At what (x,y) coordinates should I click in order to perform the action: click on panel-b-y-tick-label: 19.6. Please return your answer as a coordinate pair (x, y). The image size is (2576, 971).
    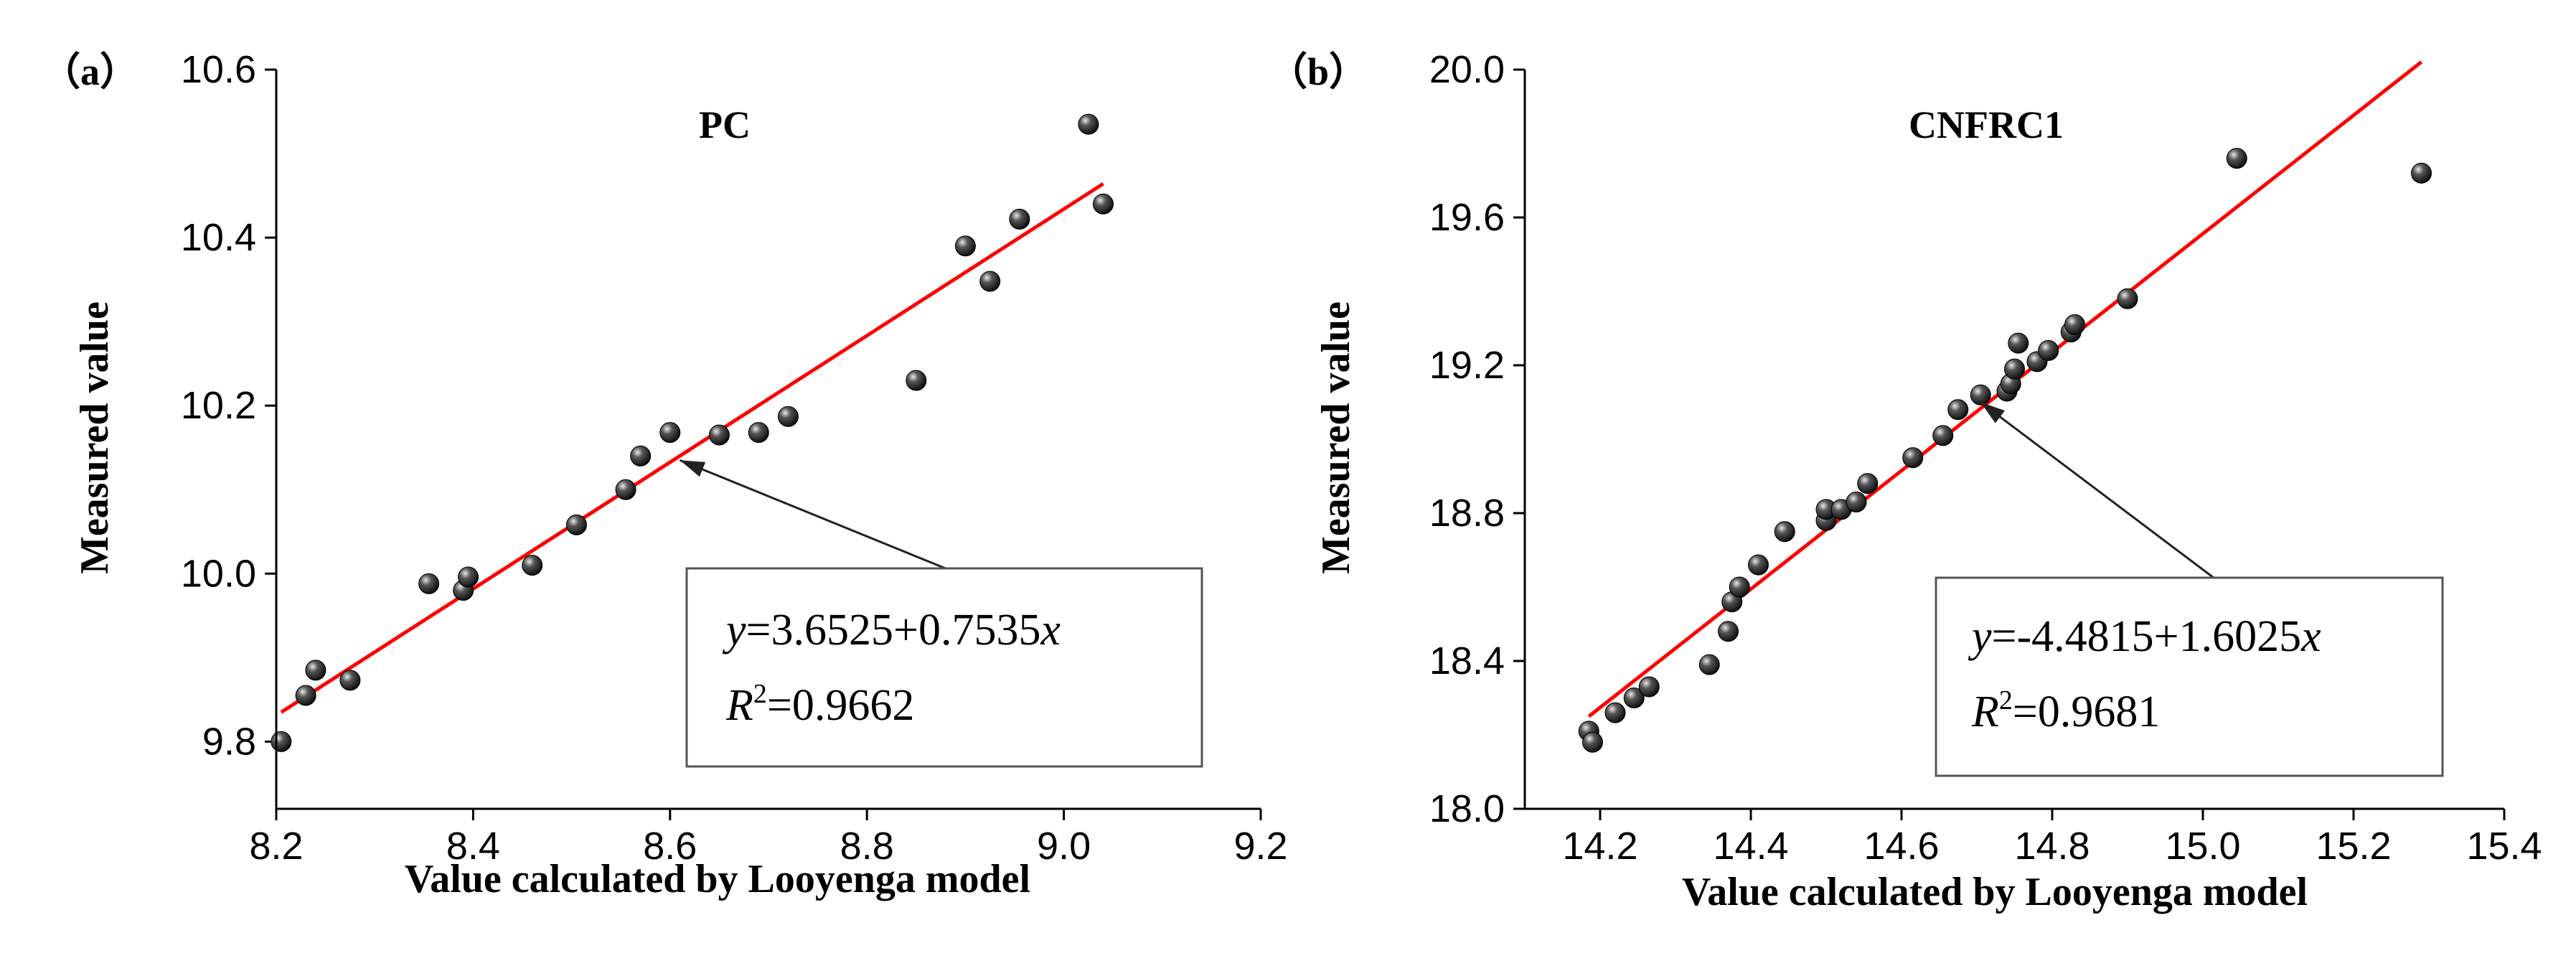
    Looking at the image, I should click on (1467, 217).